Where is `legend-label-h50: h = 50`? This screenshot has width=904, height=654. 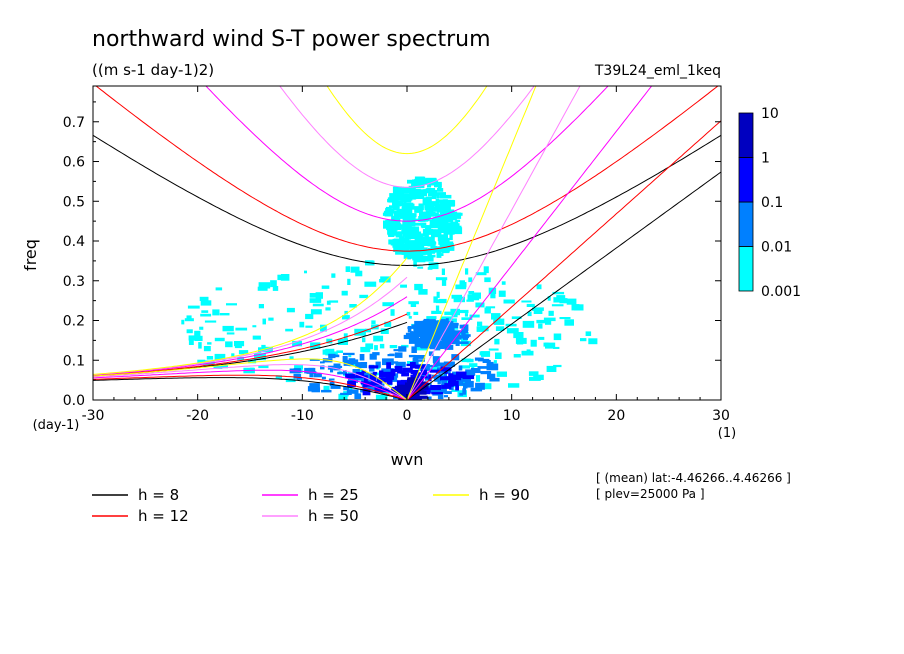 legend-label-h50: h = 50 is located at coordinates (333, 516).